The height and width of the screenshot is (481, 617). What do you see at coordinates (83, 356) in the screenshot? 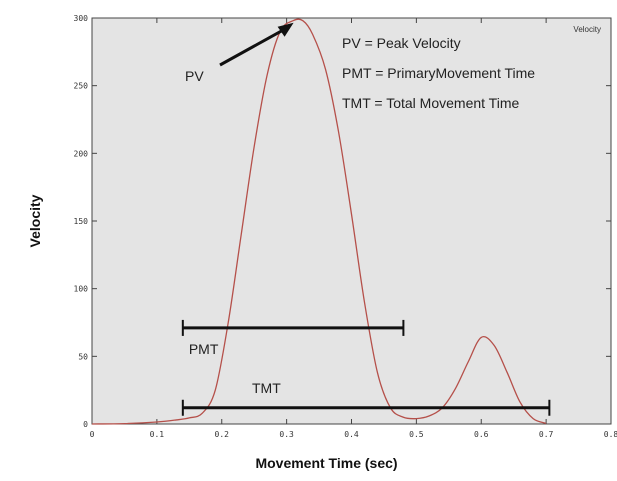
I see `y-tick-label: 50` at bounding box center [83, 356].